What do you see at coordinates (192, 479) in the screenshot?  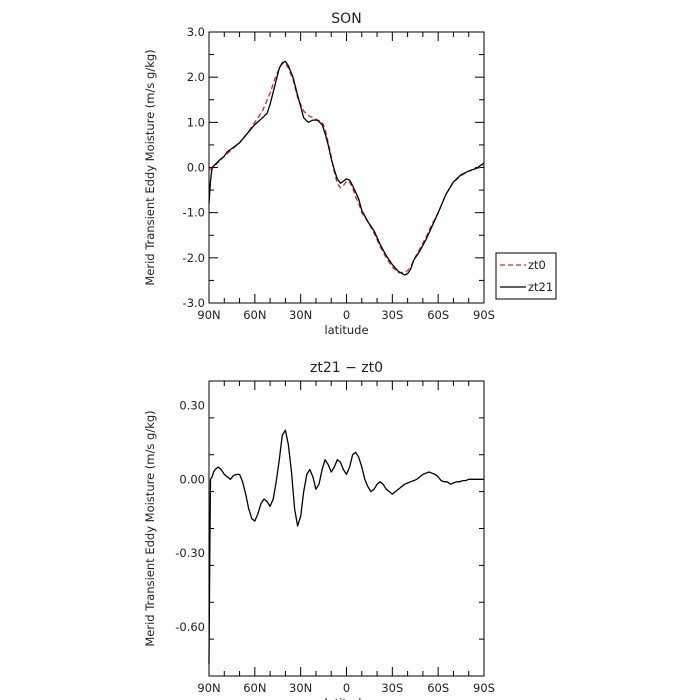 I see `y-tick-label: 0.00` at bounding box center [192, 479].